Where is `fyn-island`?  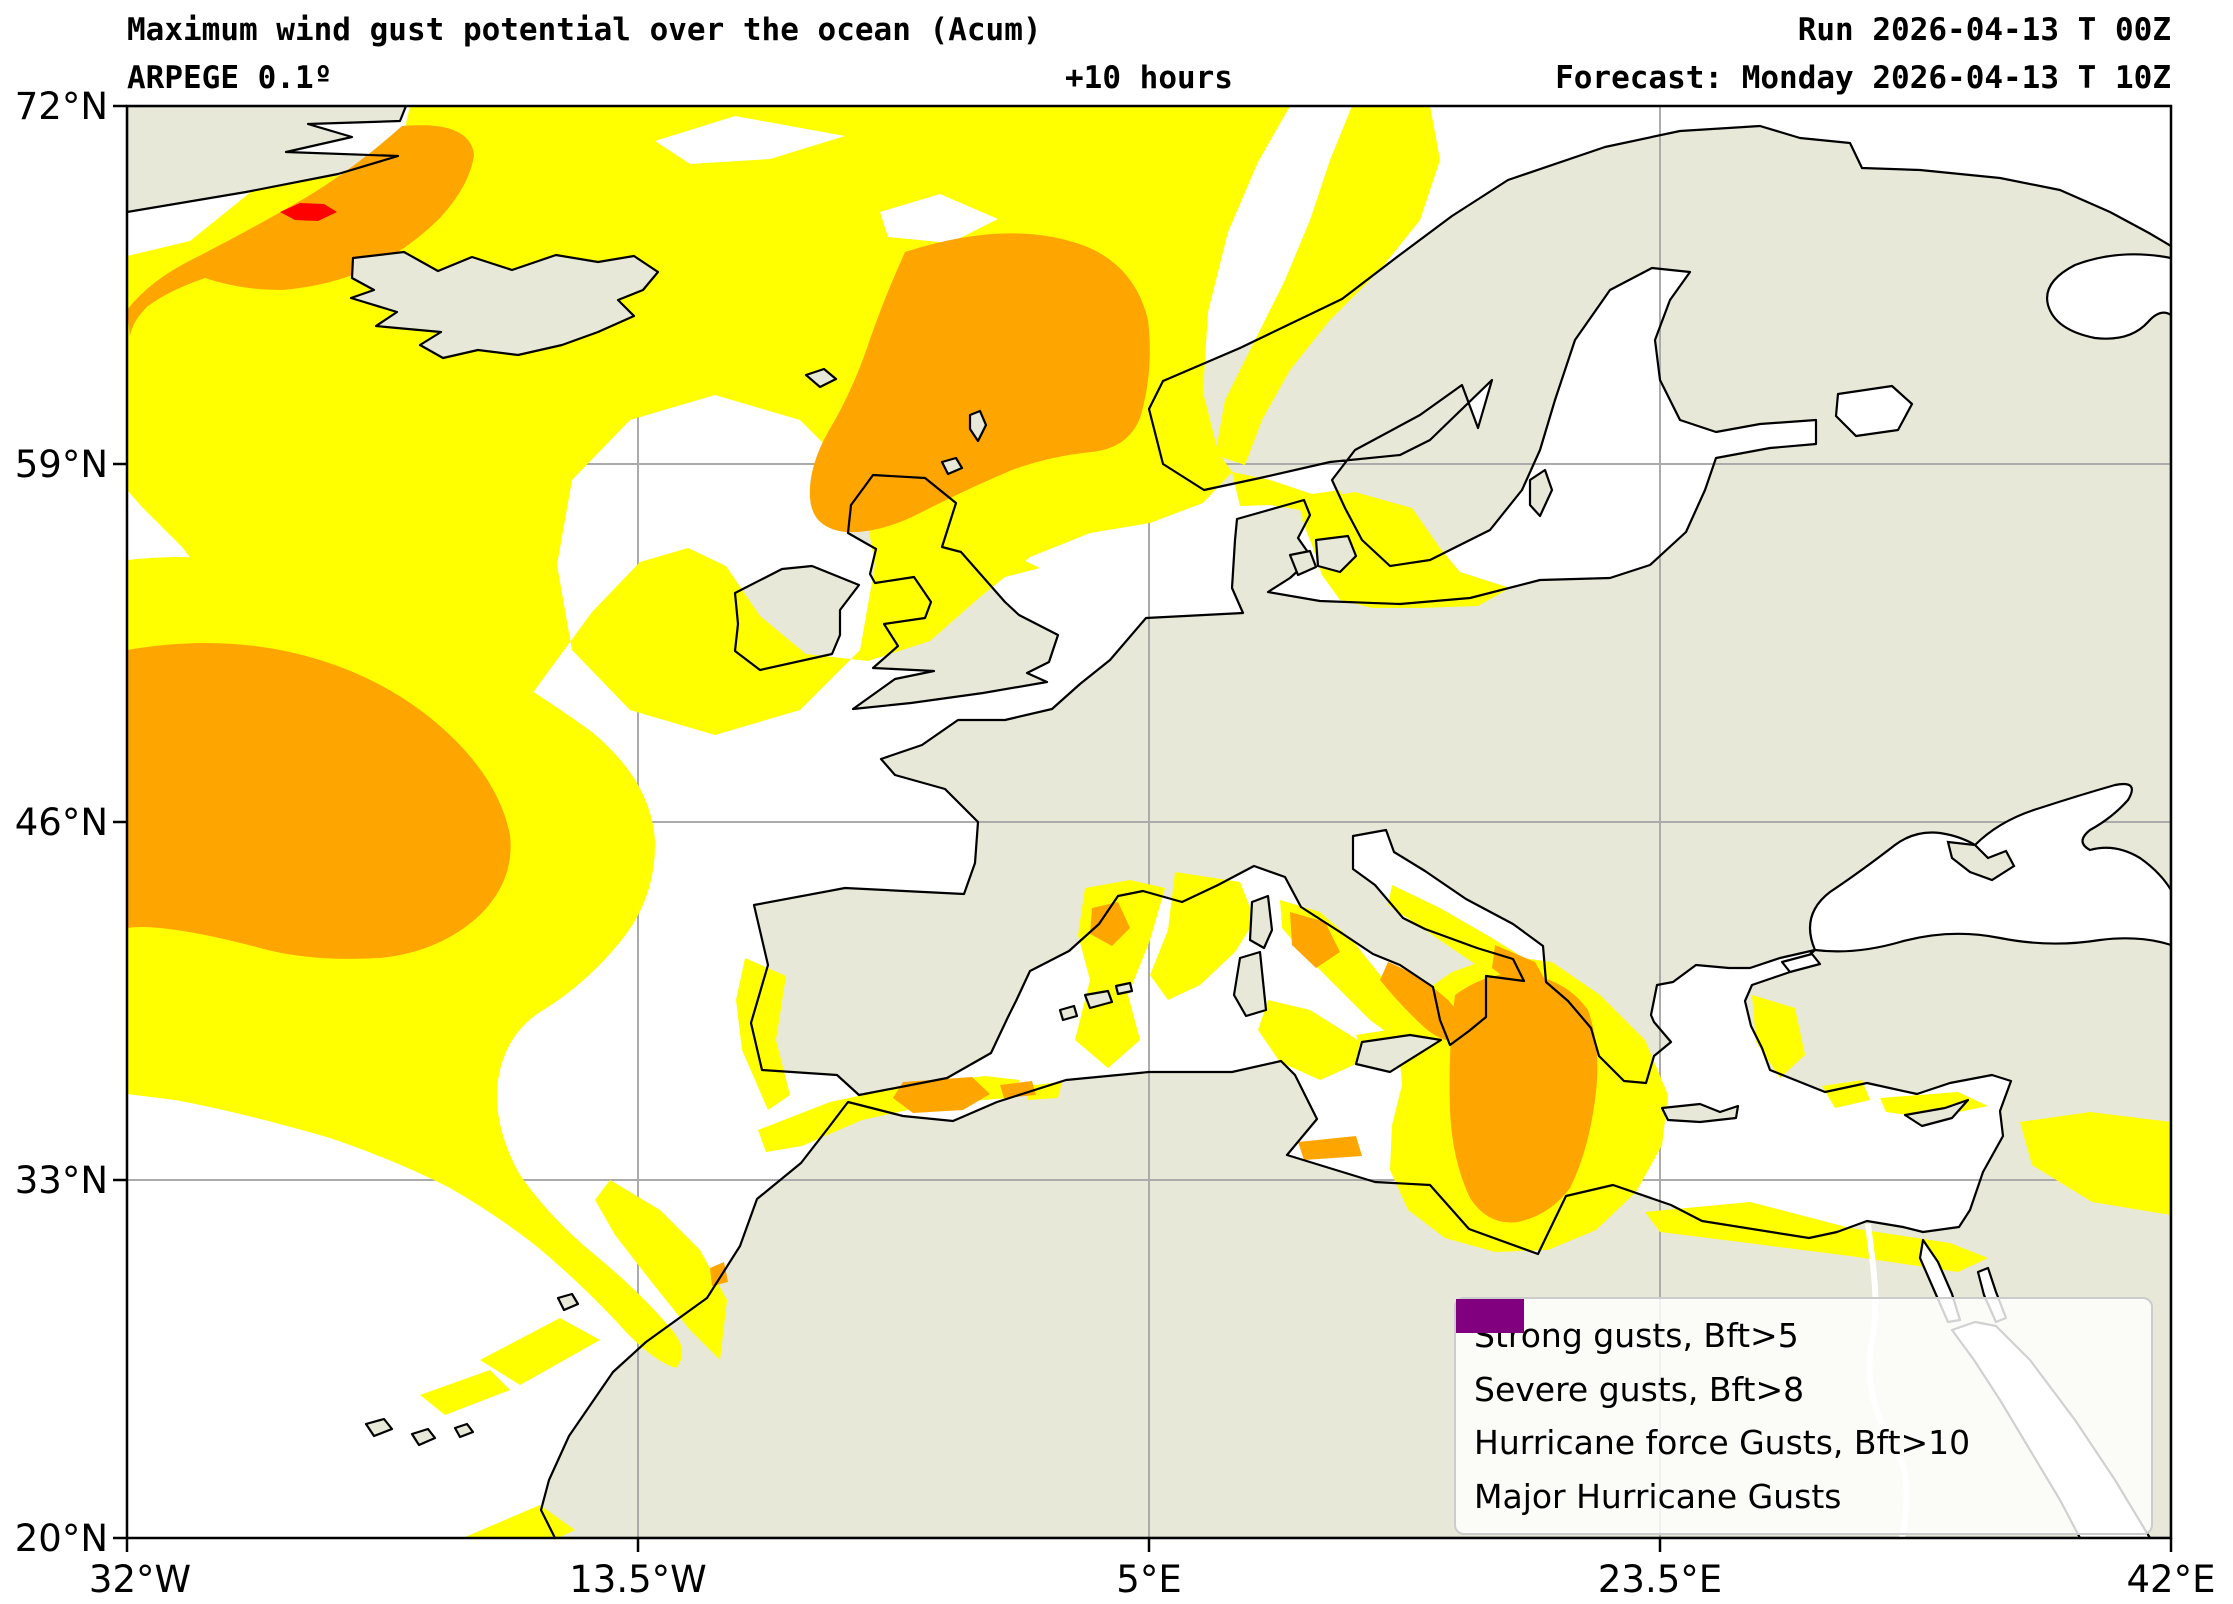
fyn-island is located at coordinates (1303, 563).